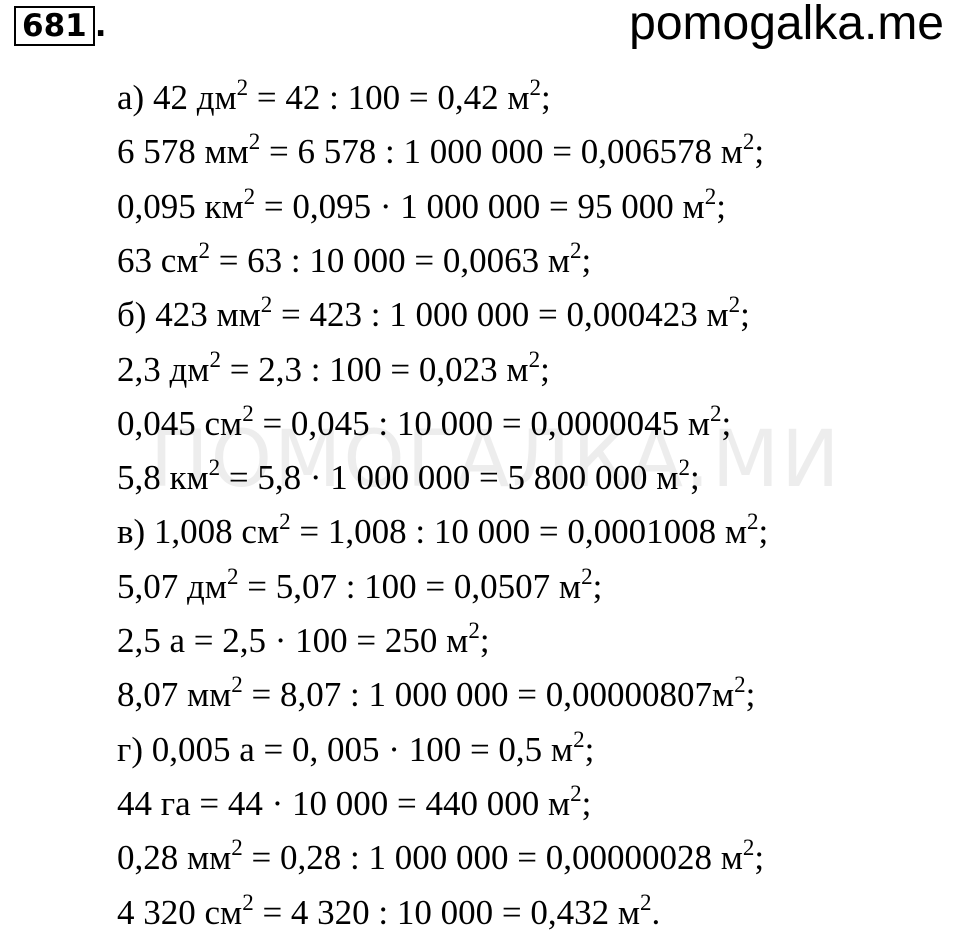 The image size is (960, 949). I want to click on text: = 4 320 : 10 000 = 0,432 м, so click(447, 912).